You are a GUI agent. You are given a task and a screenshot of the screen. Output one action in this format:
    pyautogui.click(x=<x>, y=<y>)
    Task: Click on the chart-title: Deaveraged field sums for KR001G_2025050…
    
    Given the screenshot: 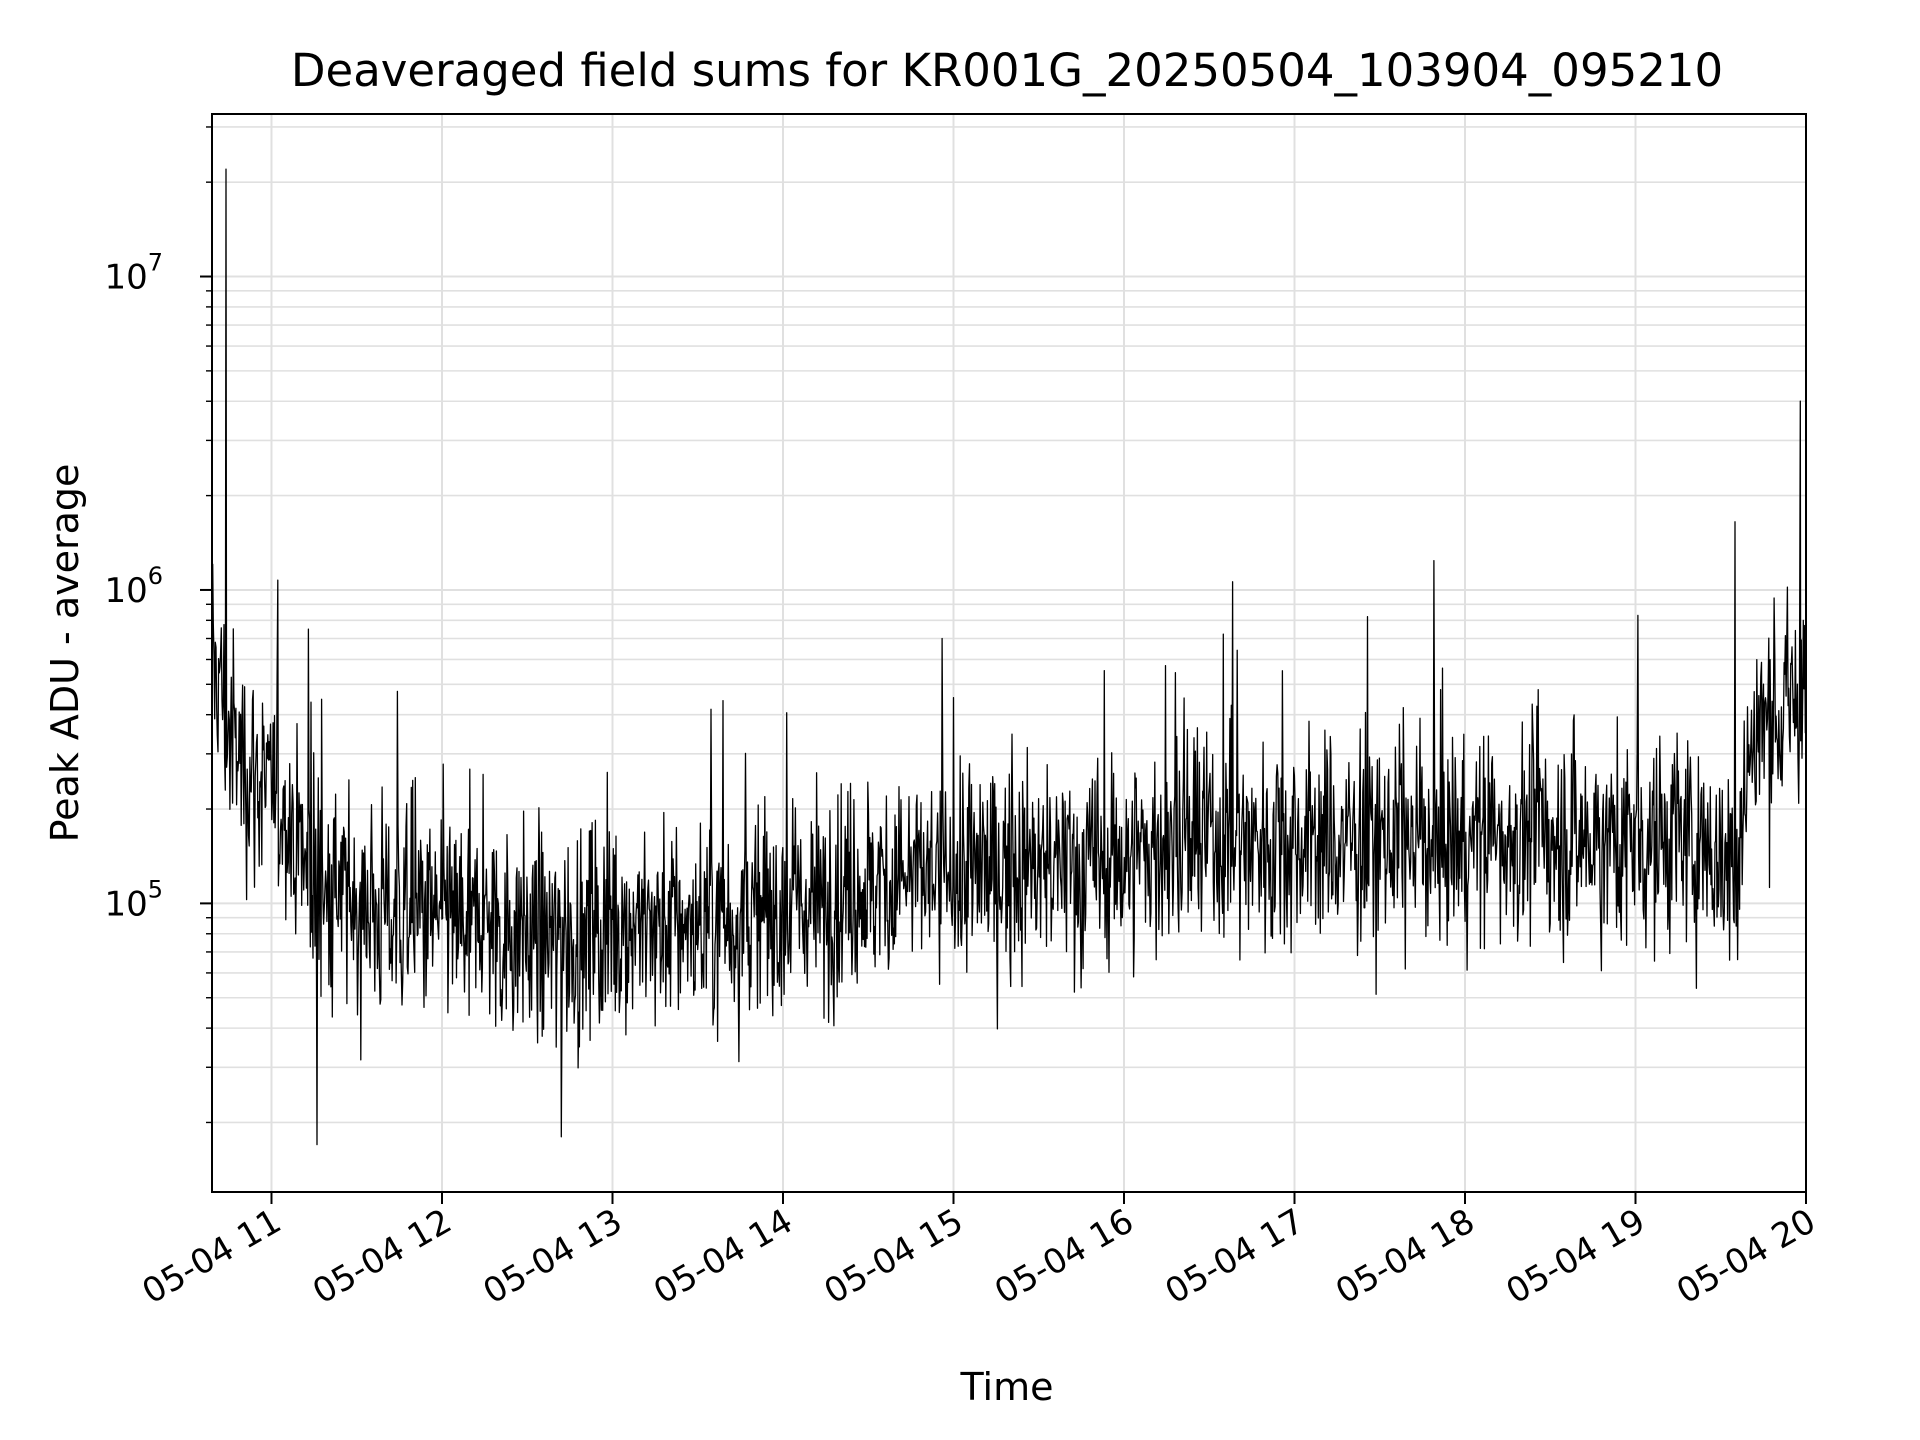 What is the action you would take?
    pyautogui.click(x=1007, y=70)
    